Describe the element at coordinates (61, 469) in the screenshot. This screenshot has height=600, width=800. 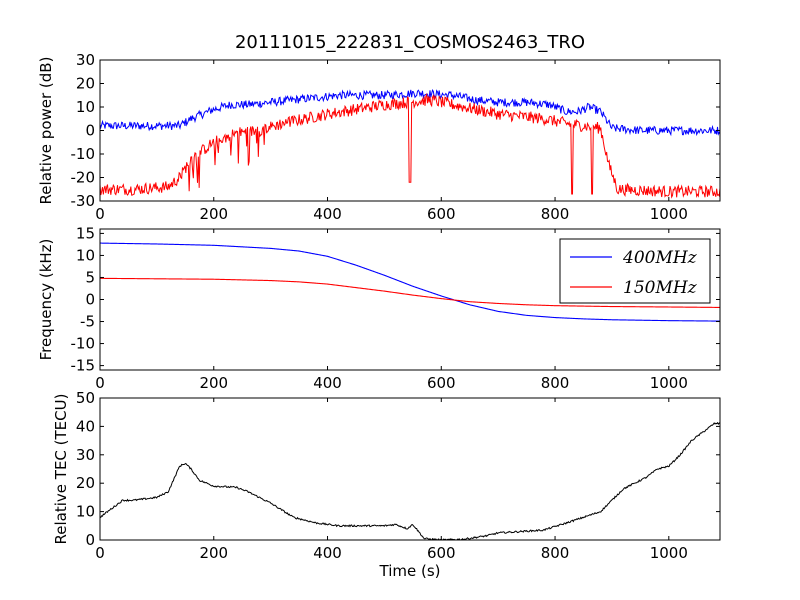
I see `tec-ylabel: Relative TEC (TECU)` at that location.